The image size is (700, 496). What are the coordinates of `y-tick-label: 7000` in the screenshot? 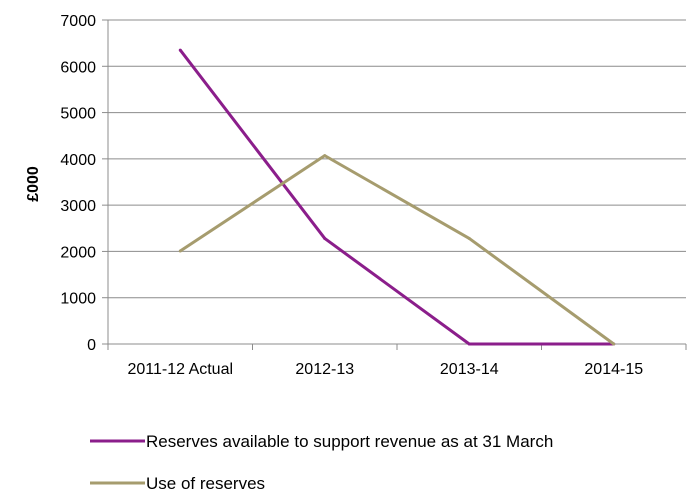 It's located at (78, 21).